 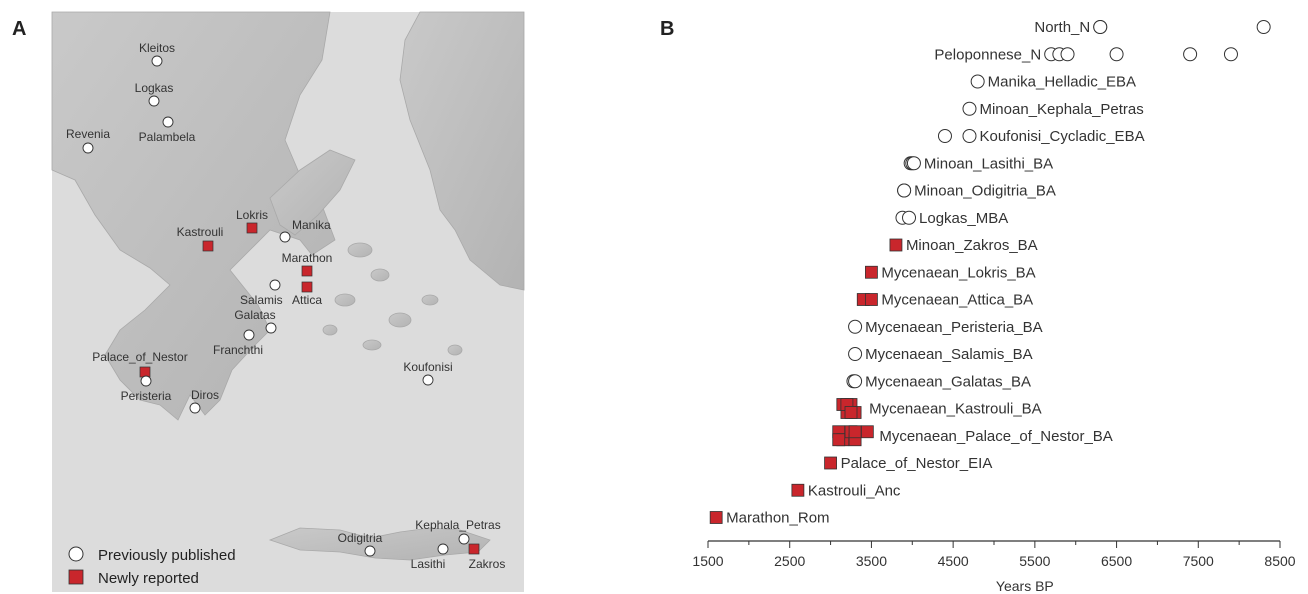 I want to click on site-label-kleitos: Kleitos, so click(x=157, y=48).